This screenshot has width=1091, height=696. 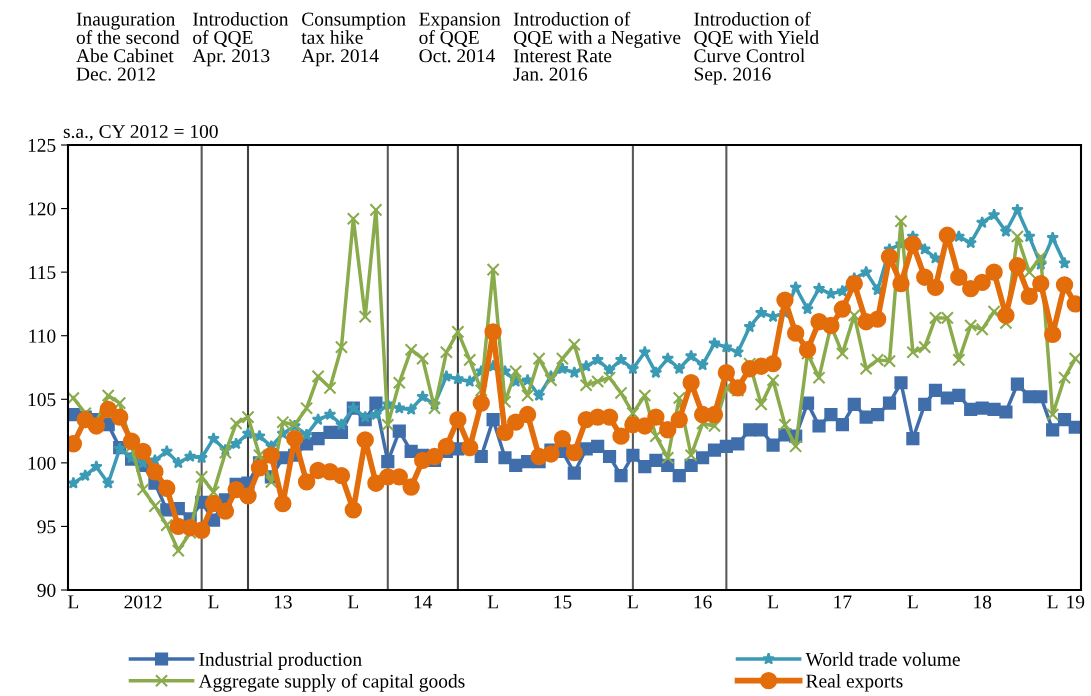 What do you see at coordinates (331, 682) in the screenshot?
I see `legend-label: Aggregate supply of capital goods` at bounding box center [331, 682].